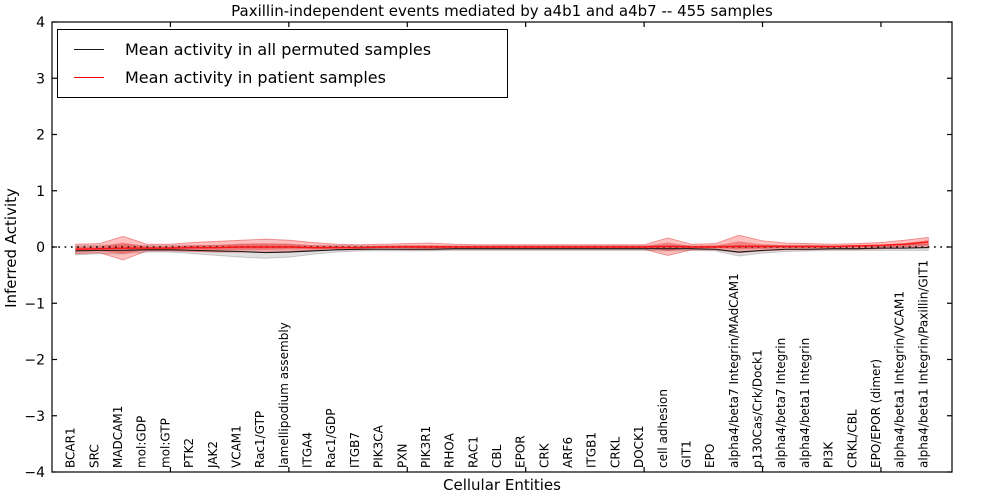 This screenshot has height=500, width=1000. Describe the element at coordinates (278, 49) in the screenshot. I see `legend-label-permuted: Mean activity in all permuted samples` at that location.